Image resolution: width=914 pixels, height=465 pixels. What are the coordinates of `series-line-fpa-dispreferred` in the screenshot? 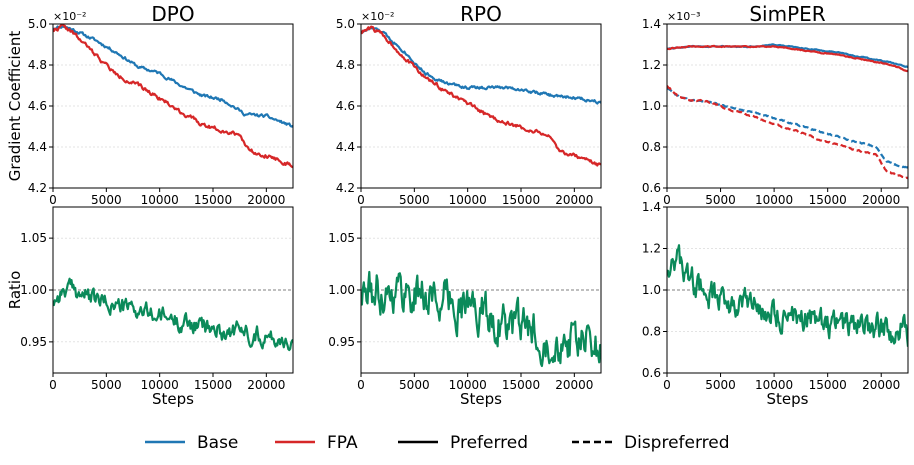 It's located at (787, 132).